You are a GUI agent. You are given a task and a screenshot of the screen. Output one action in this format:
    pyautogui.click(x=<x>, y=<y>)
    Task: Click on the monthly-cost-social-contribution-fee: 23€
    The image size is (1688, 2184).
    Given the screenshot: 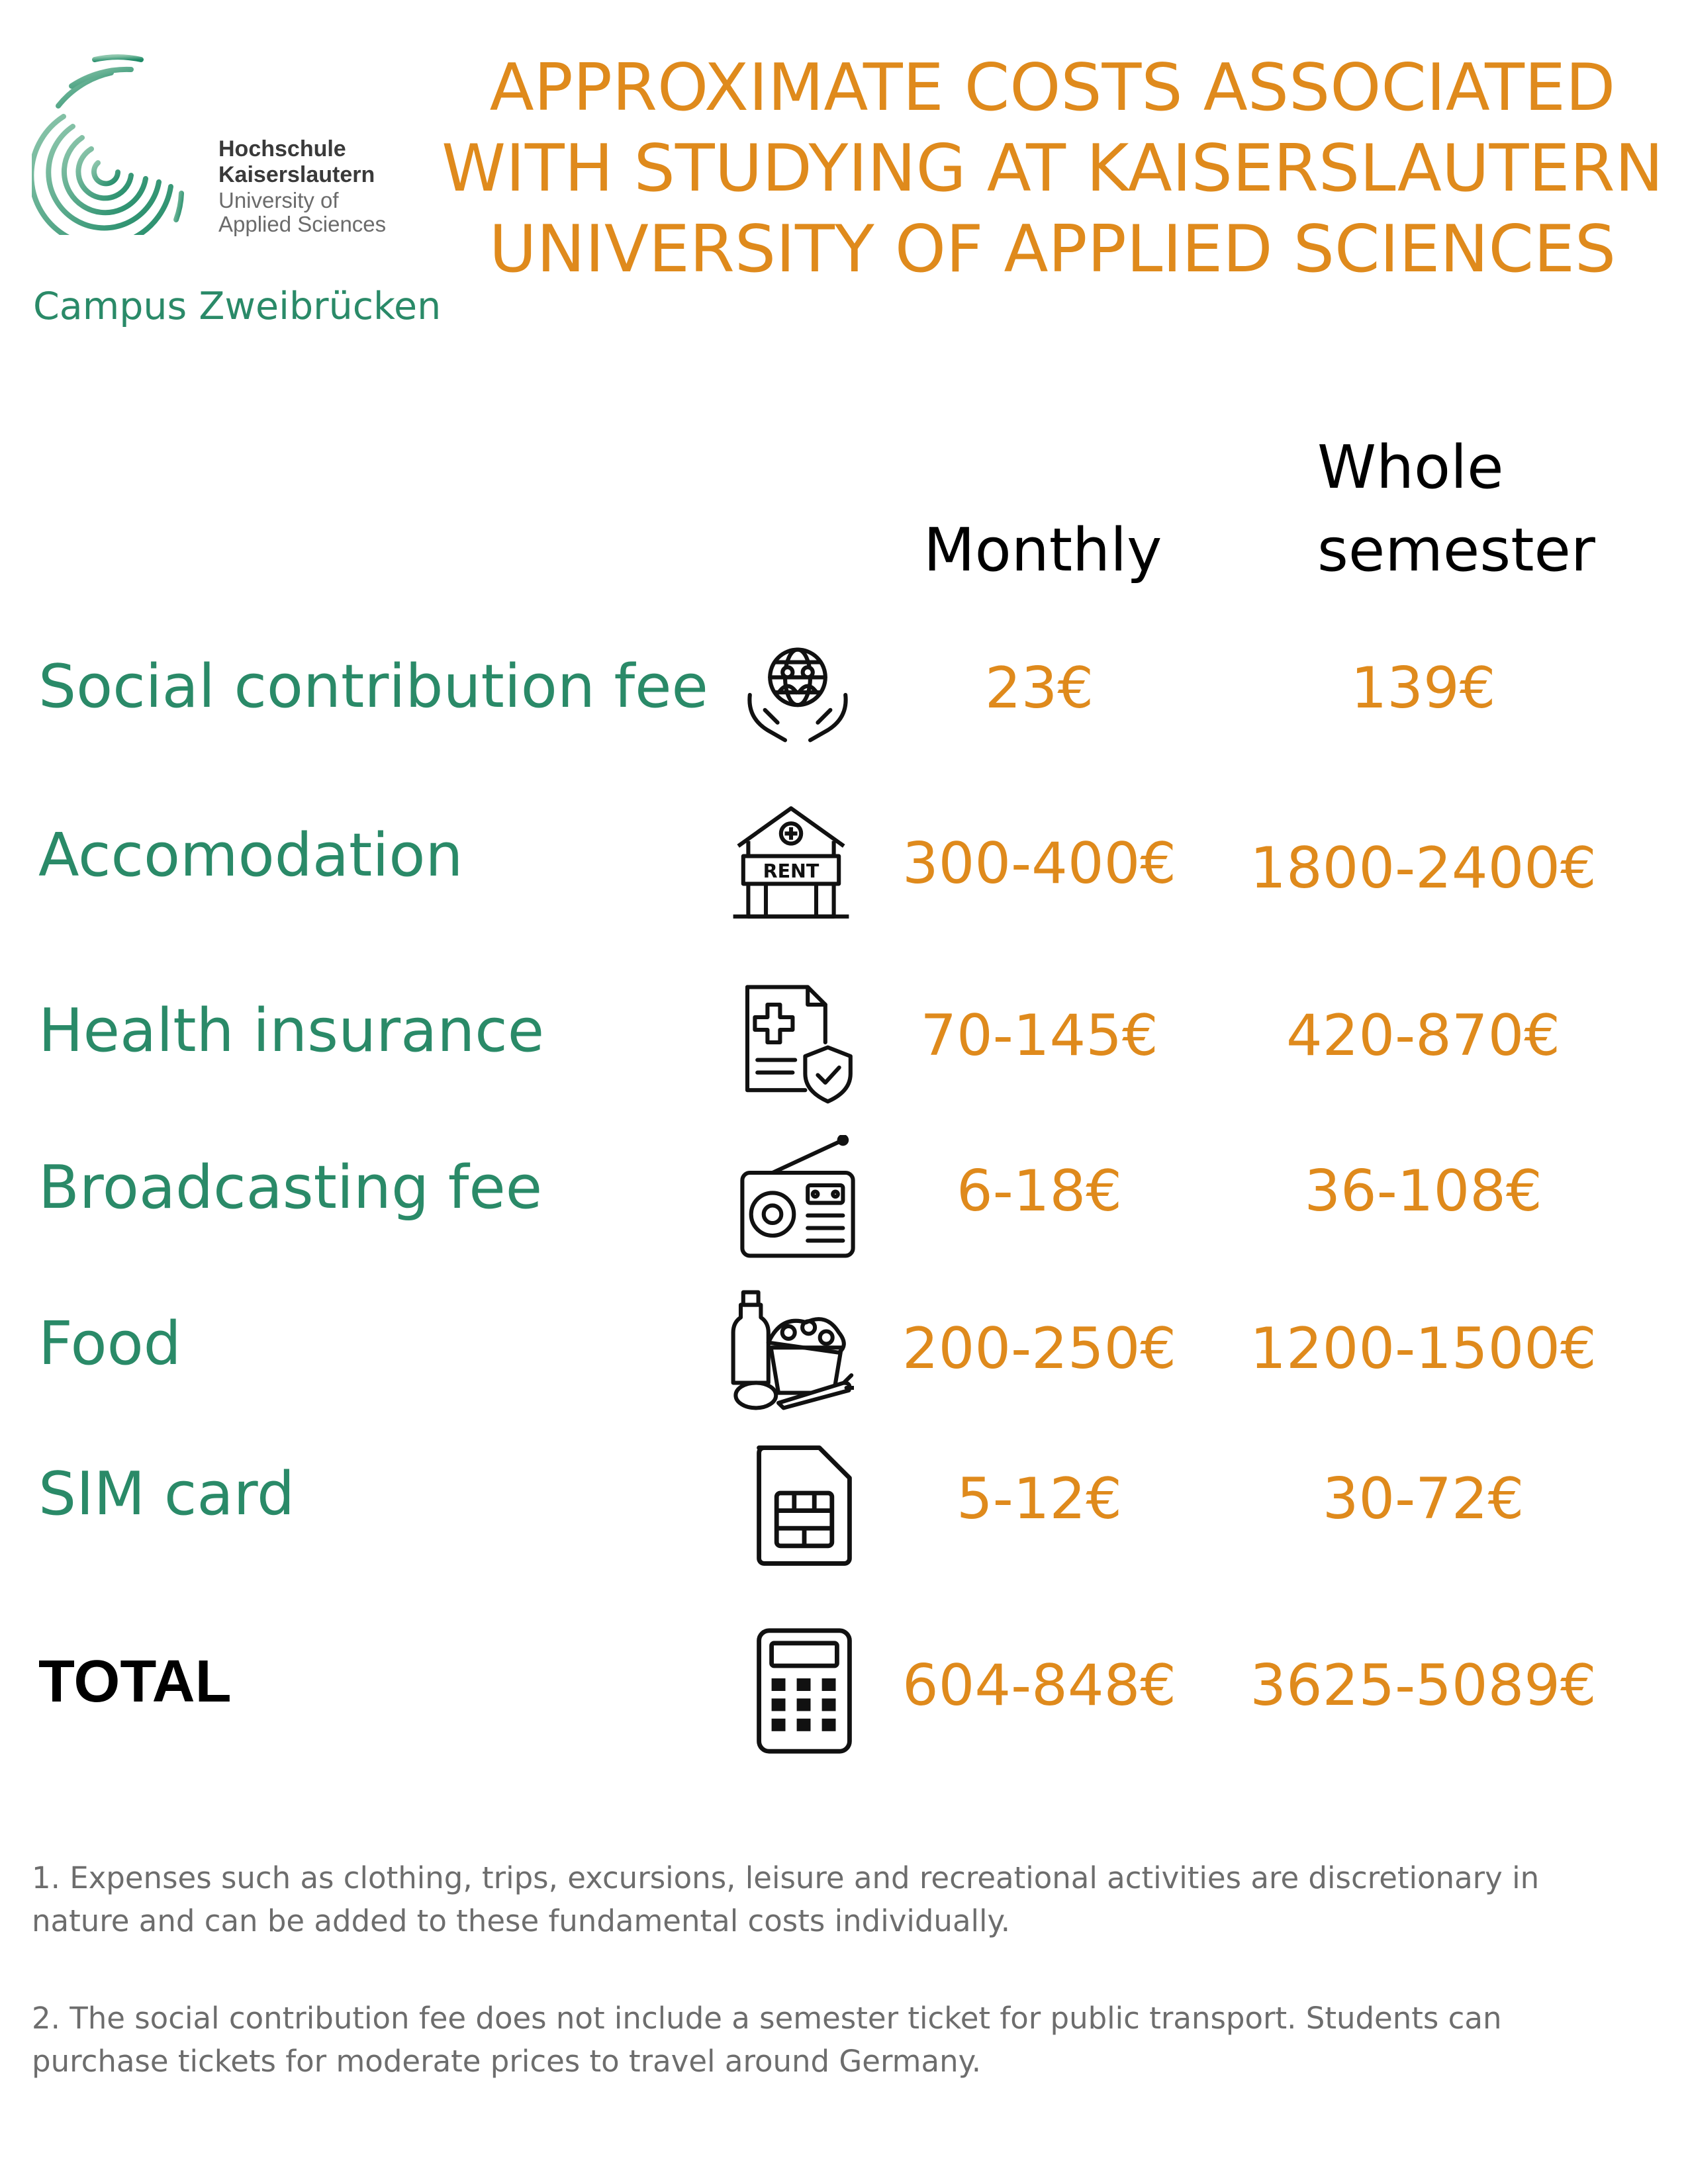 What is the action you would take?
    pyautogui.click(x=1039, y=688)
    